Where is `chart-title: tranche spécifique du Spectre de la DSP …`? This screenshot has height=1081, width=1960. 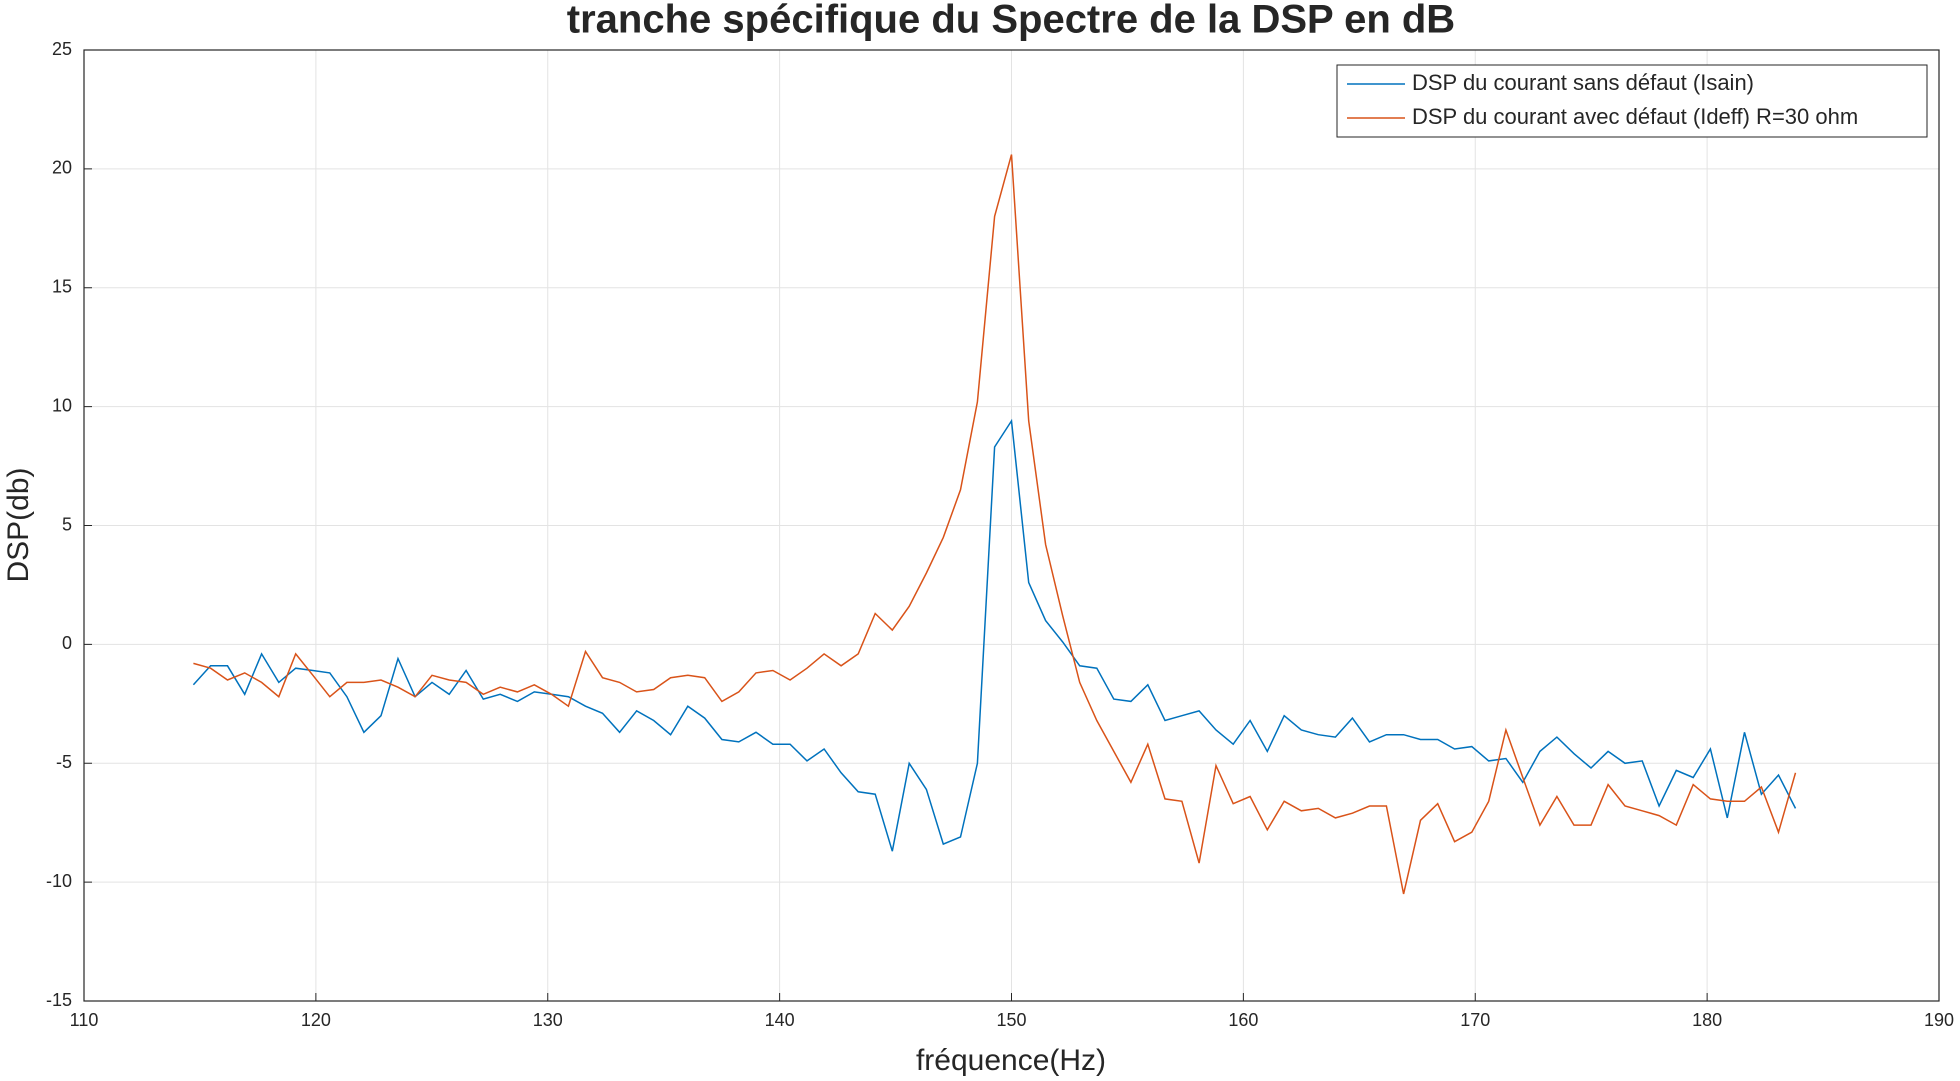
chart-title: tranche spécifique du Spectre de la DSP … is located at coordinates (1011, 21).